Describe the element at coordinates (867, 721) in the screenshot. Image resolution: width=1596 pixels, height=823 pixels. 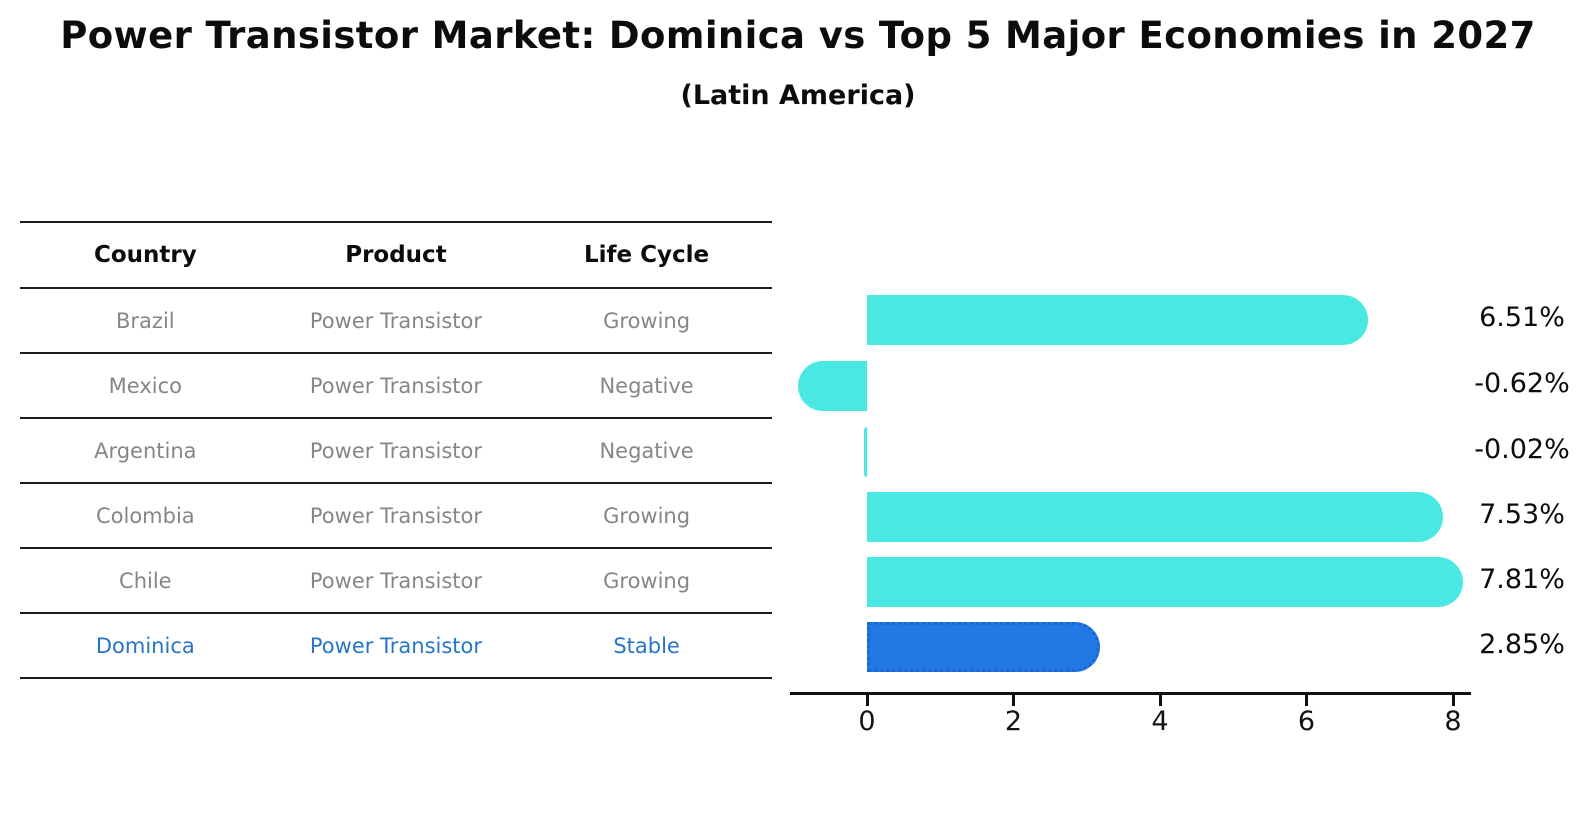
I see `x-axis-tick-label: 0` at that location.